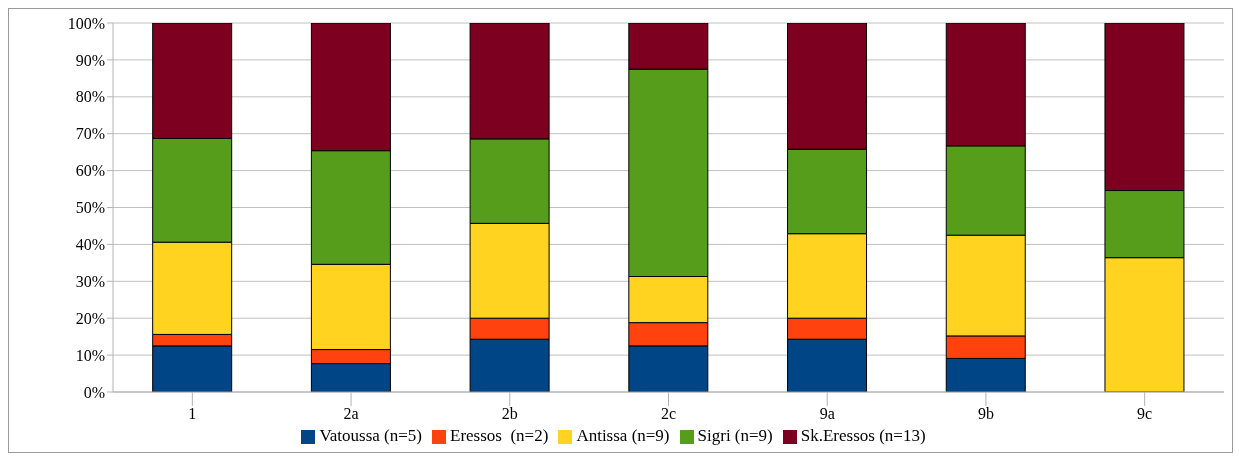 Image resolution: width=1239 pixels, height=459 pixels. Describe the element at coordinates (90, 245) in the screenshot. I see `y-tick-label: 40%` at that location.